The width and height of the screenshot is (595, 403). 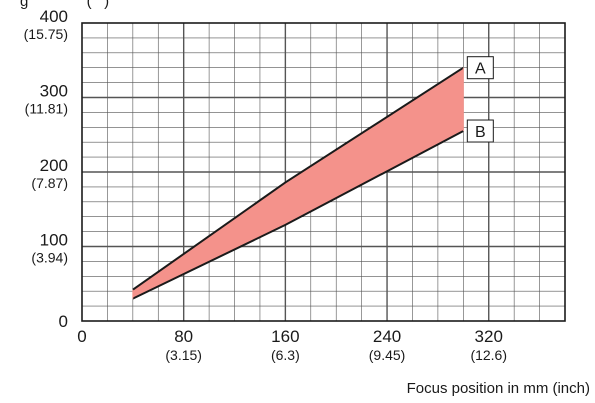 I want to click on y-tick-sublabel: (3.94), so click(x=49, y=258).